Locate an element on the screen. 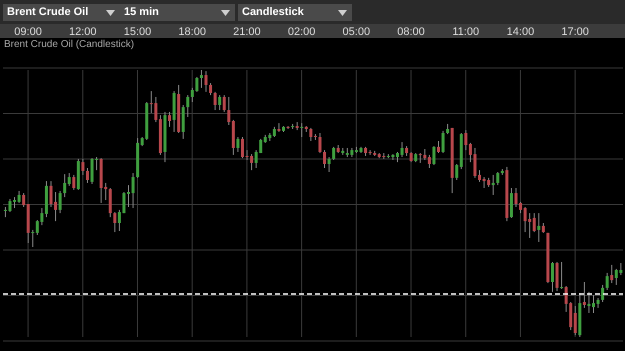 The width and height of the screenshot is (625, 351). chart-title: Brent Crude Oil (Candlestick) is located at coordinates (69, 44).